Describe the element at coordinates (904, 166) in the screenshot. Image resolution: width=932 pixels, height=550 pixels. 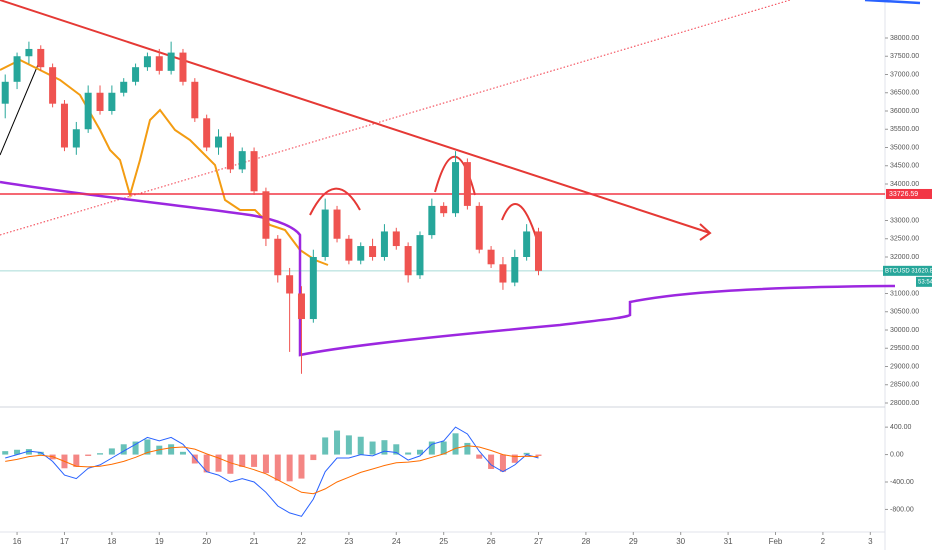
I see `y-tick-label: 34500.00` at that location.